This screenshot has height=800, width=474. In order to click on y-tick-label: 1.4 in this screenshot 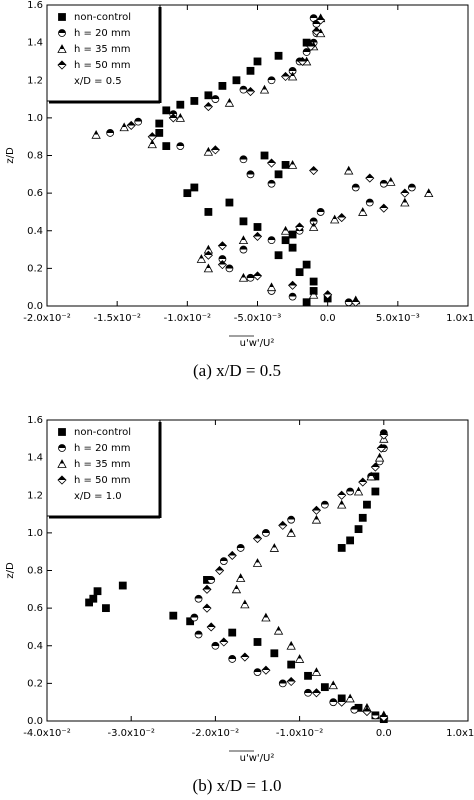, I will do `click(35, 43)`.